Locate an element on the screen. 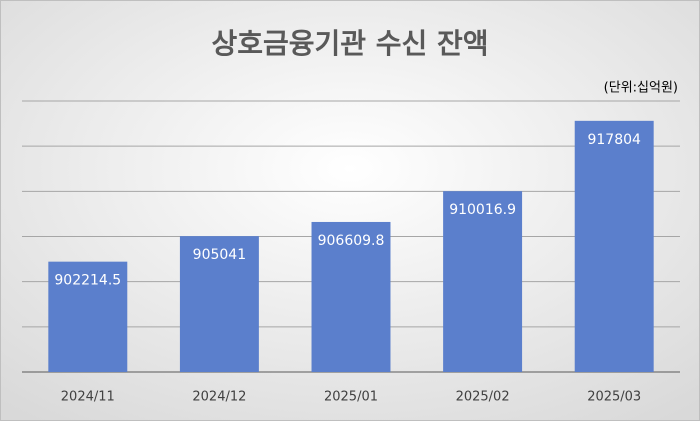 This screenshot has height=421, width=700. value-label: 902214.5 is located at coordinates (87, 281).